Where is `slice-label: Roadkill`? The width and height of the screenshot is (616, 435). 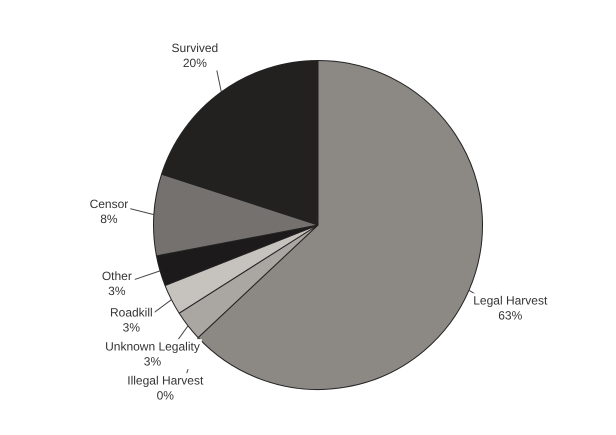
slice-label: Roadkill is located at coordinates (131, 312).